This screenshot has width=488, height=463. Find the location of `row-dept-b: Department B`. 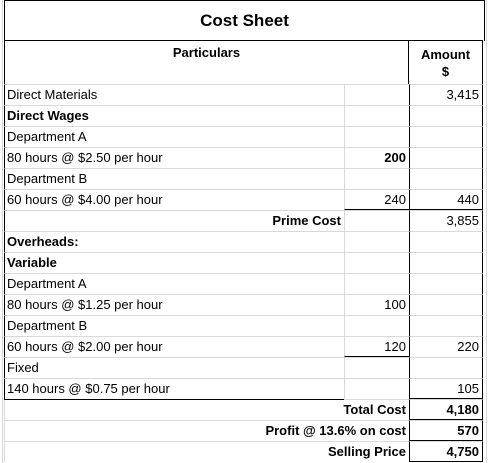

row-dept-b: Department B is located at coordinates (243, 178).